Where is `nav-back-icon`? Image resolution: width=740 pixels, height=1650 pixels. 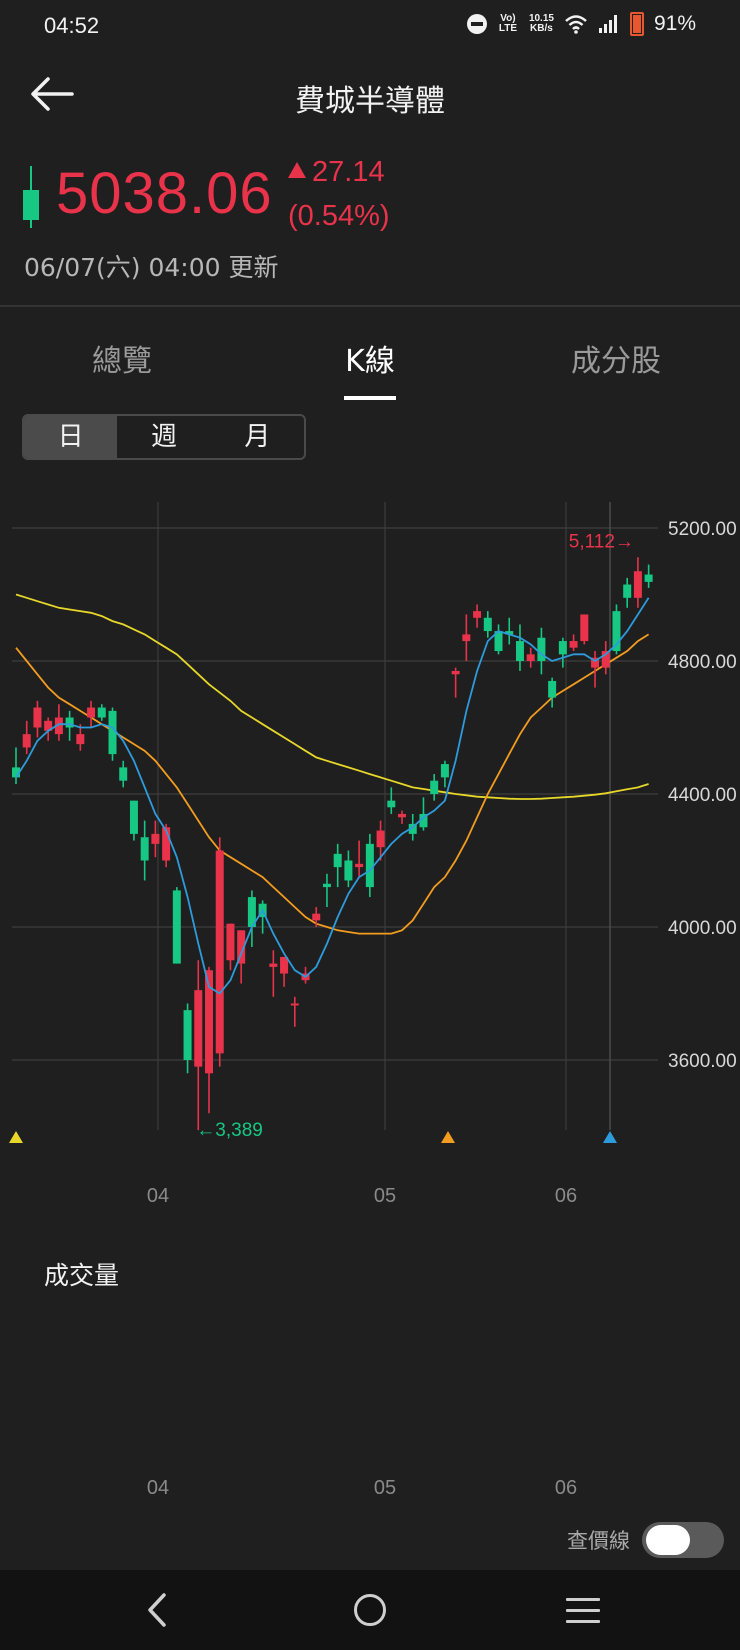
nav-back-icon is located at coordinates (157, 1610).